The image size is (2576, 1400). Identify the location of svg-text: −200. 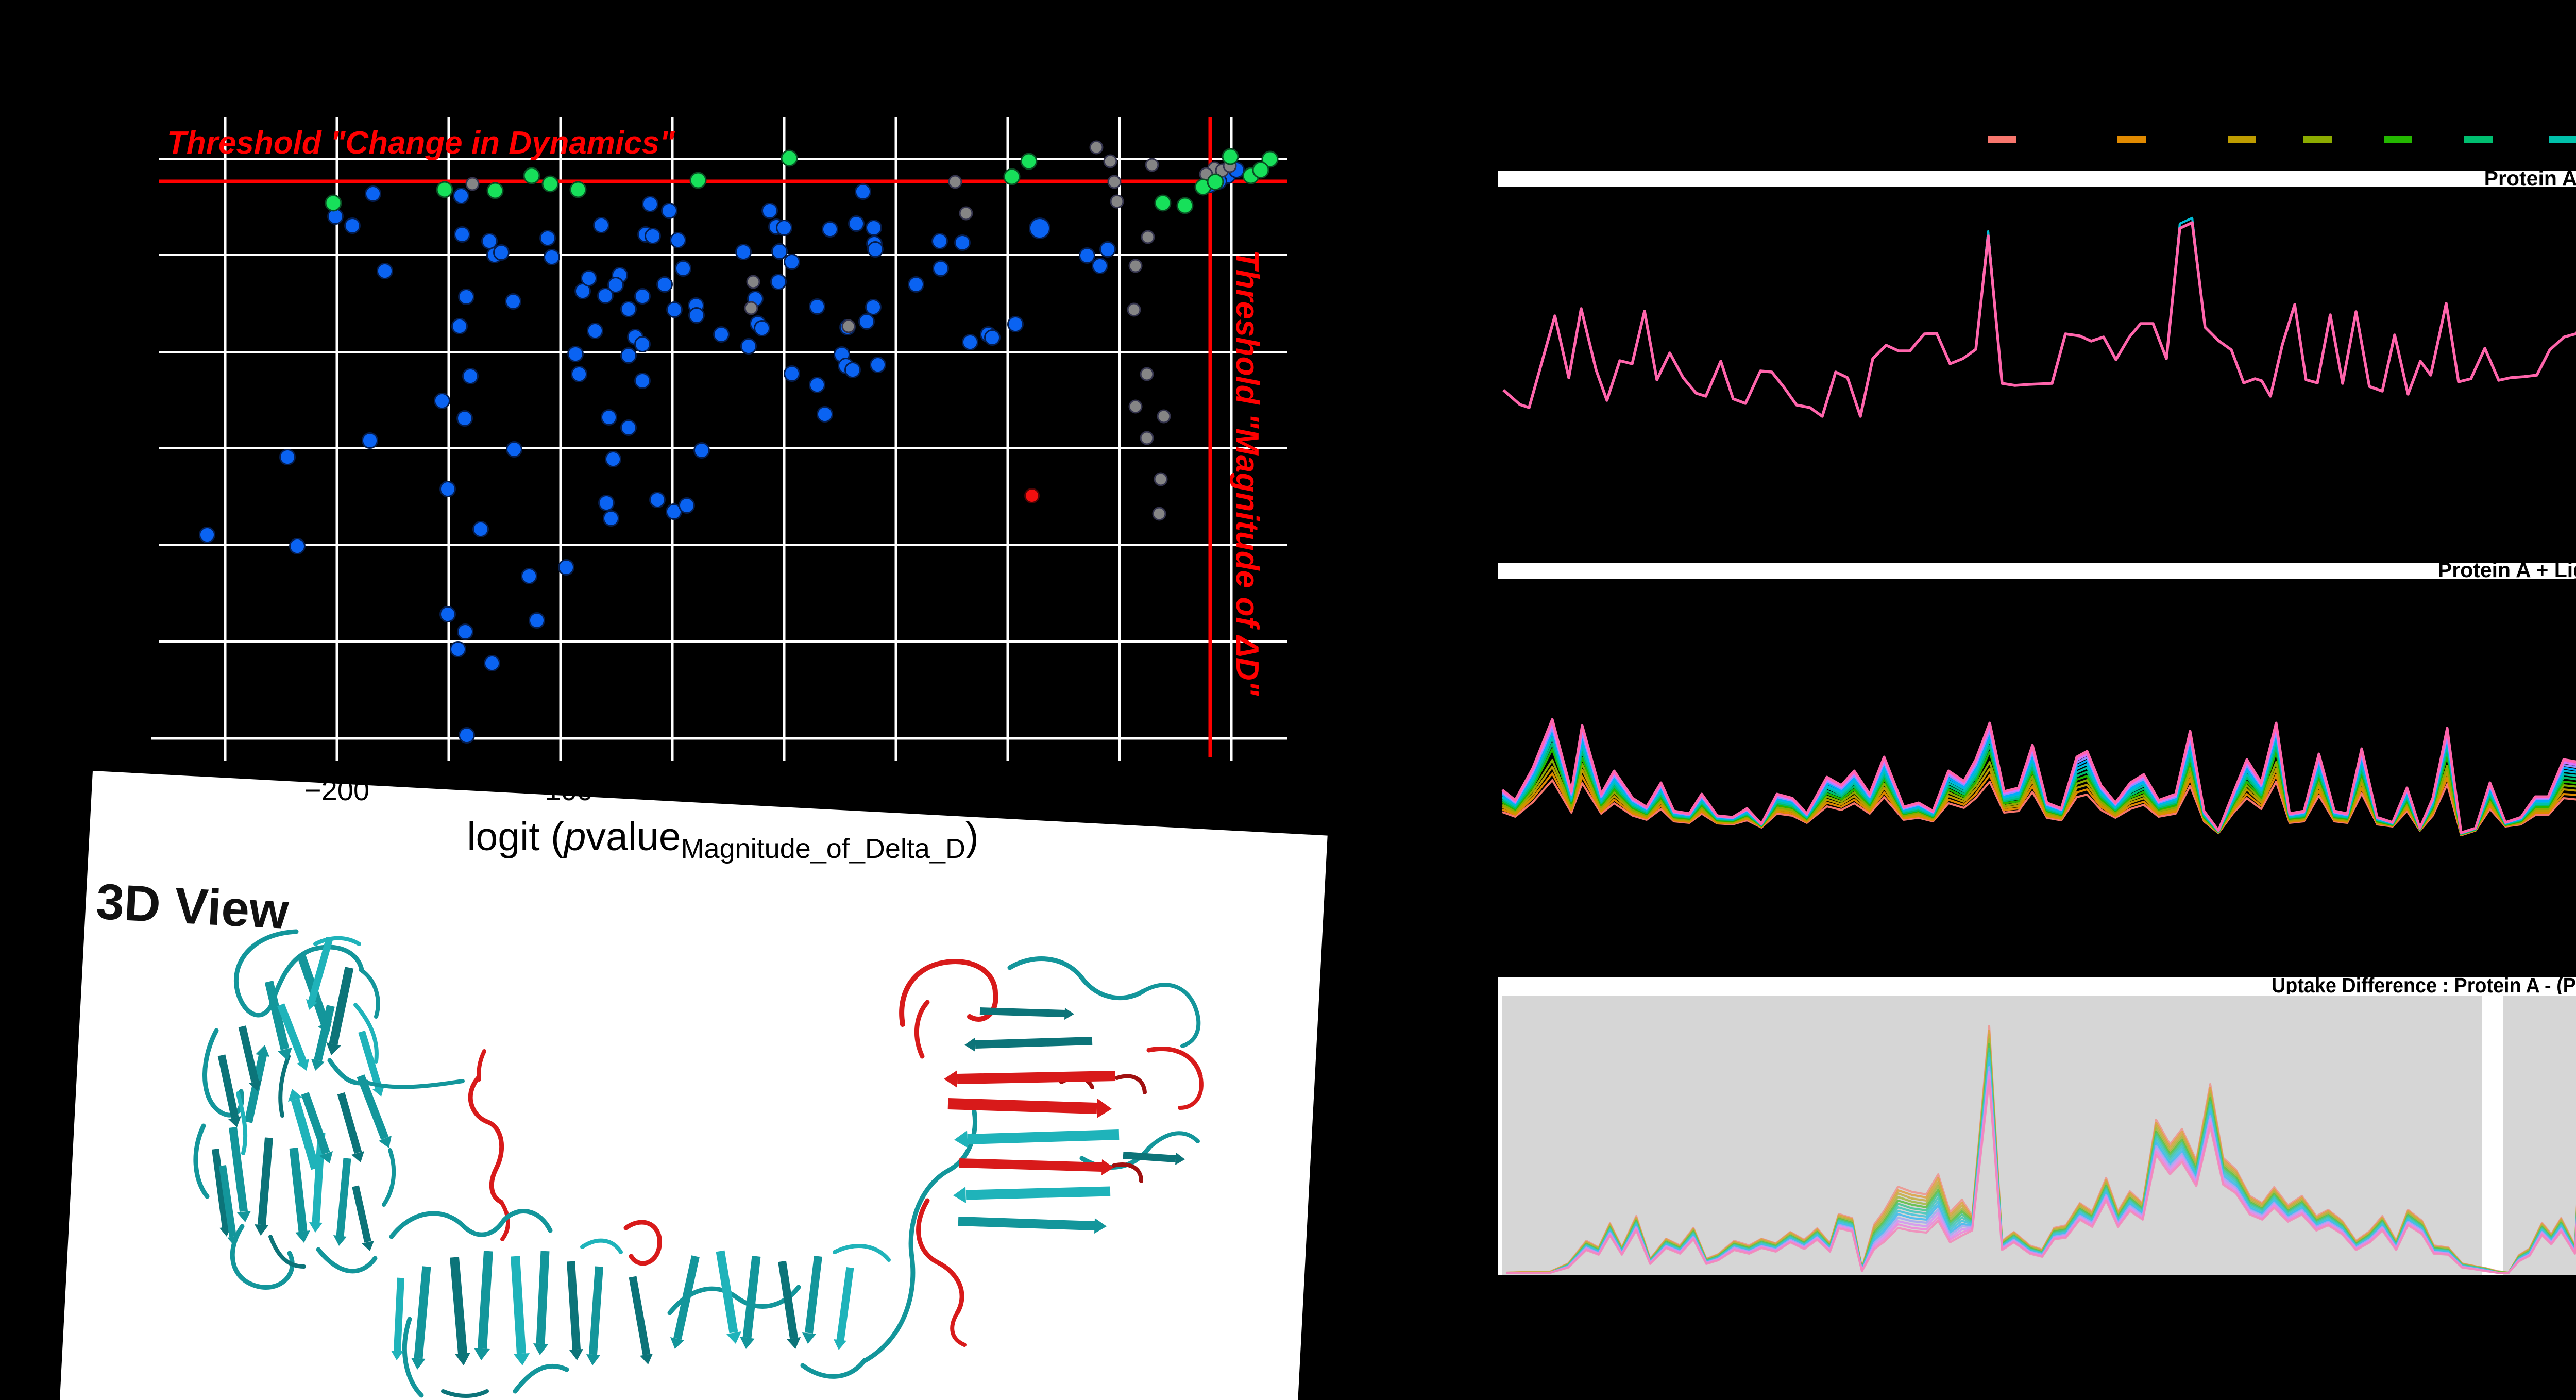
(336, 790).